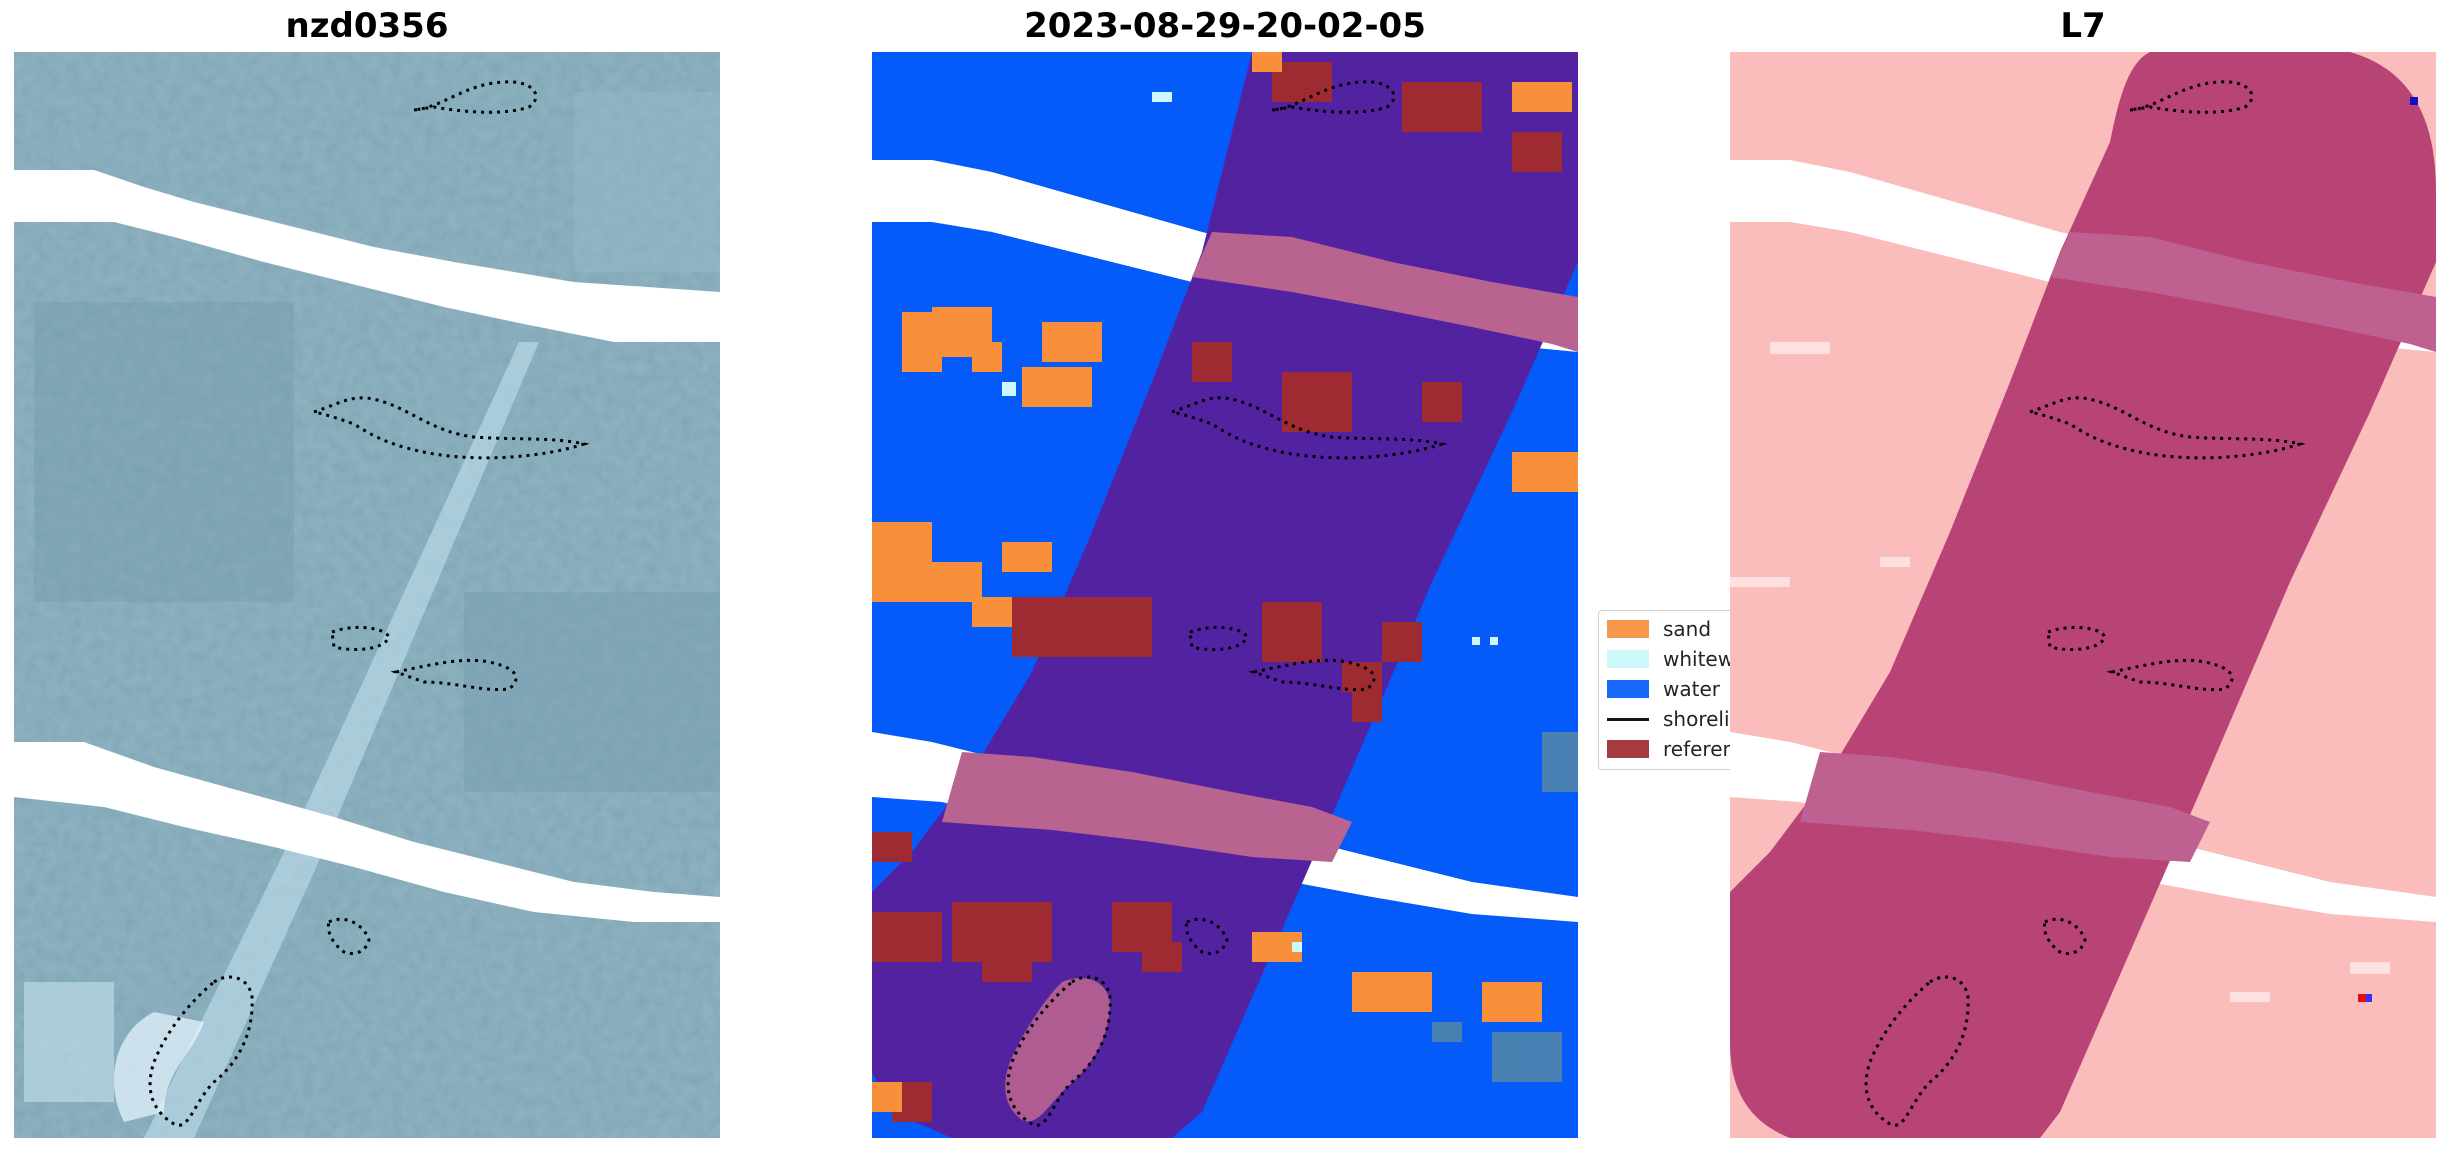 The height and width of the screenshot is (1162, 2460). I want to click on legend-swatch-sand, so click(1628, 629).